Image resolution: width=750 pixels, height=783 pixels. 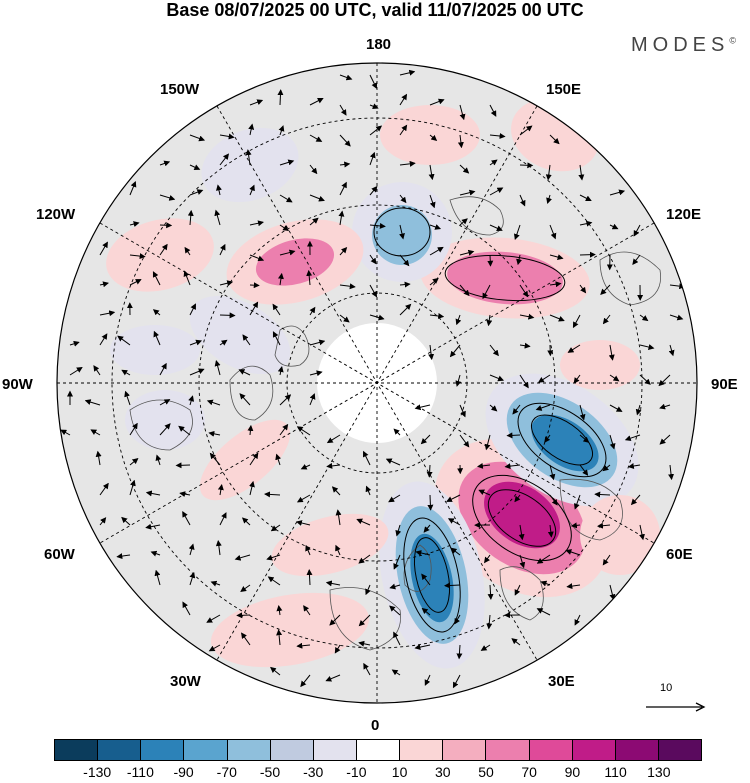 What do you see at coordinates (724, 384) in the screenshot?
I see `lon-label-90e: 90E` at bounding box center [724, 384].